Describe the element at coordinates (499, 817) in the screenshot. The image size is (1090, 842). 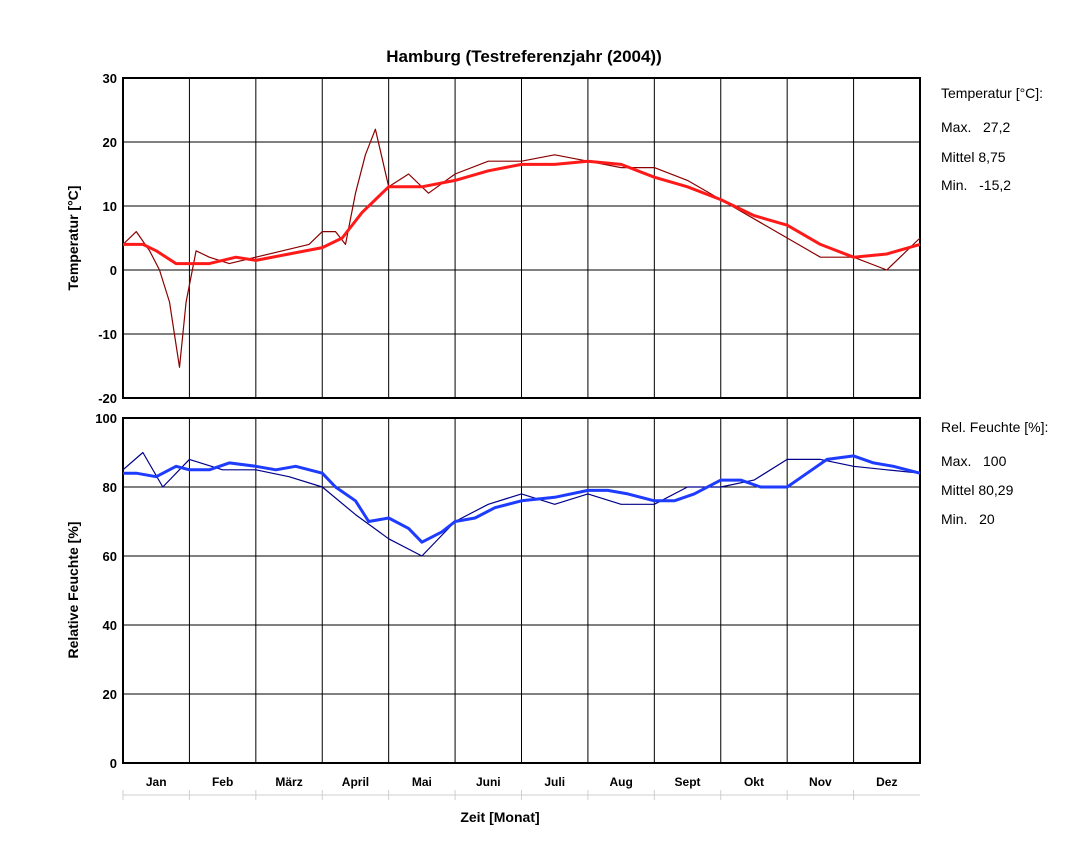
I see `x-axis-title: Zeit [Monat]` at that location.